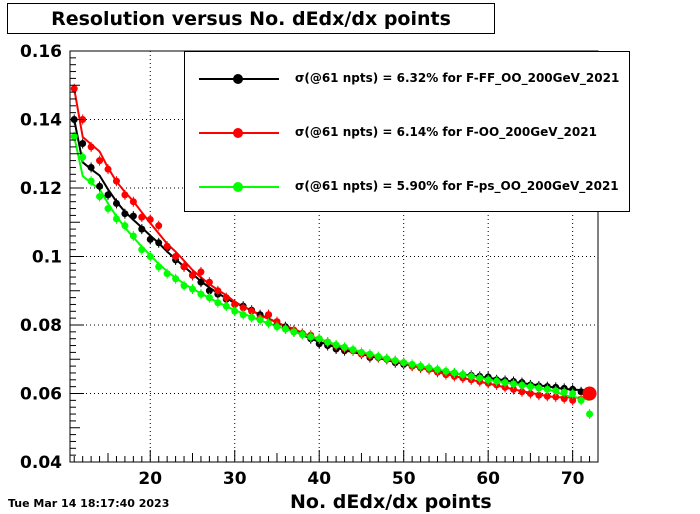 The width and height of the screenshot is (700, 514). What do you see at coordinates (404, 479) in the screenshot?
I see `x-tick-label: 50` at bounding box center [404, 479].